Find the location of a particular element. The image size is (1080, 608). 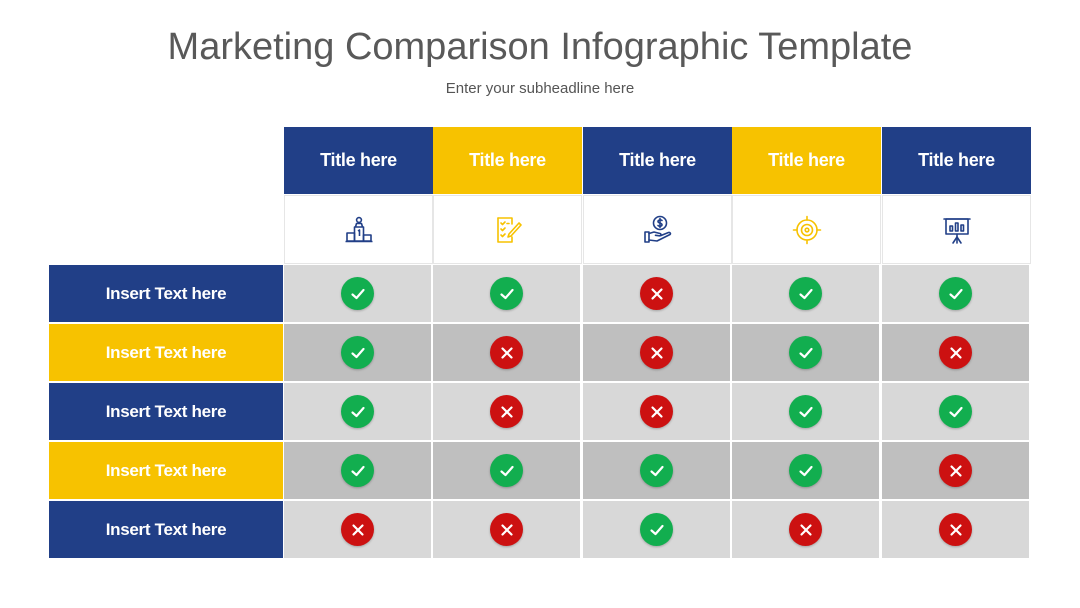

row-label-4: Insert Text here is located at coordinates (166, 470).